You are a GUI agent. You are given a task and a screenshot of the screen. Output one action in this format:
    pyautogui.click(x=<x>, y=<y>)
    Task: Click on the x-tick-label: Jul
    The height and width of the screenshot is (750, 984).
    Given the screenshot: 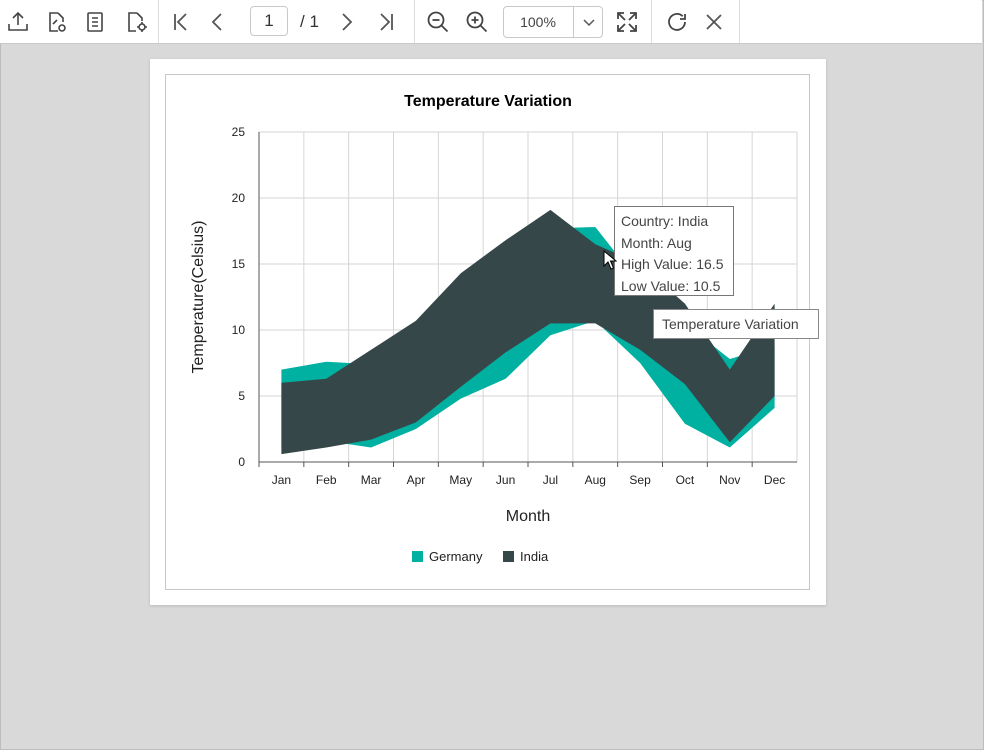 What is the action you would take?
    pyautogui.click(x=550, y=480)
    